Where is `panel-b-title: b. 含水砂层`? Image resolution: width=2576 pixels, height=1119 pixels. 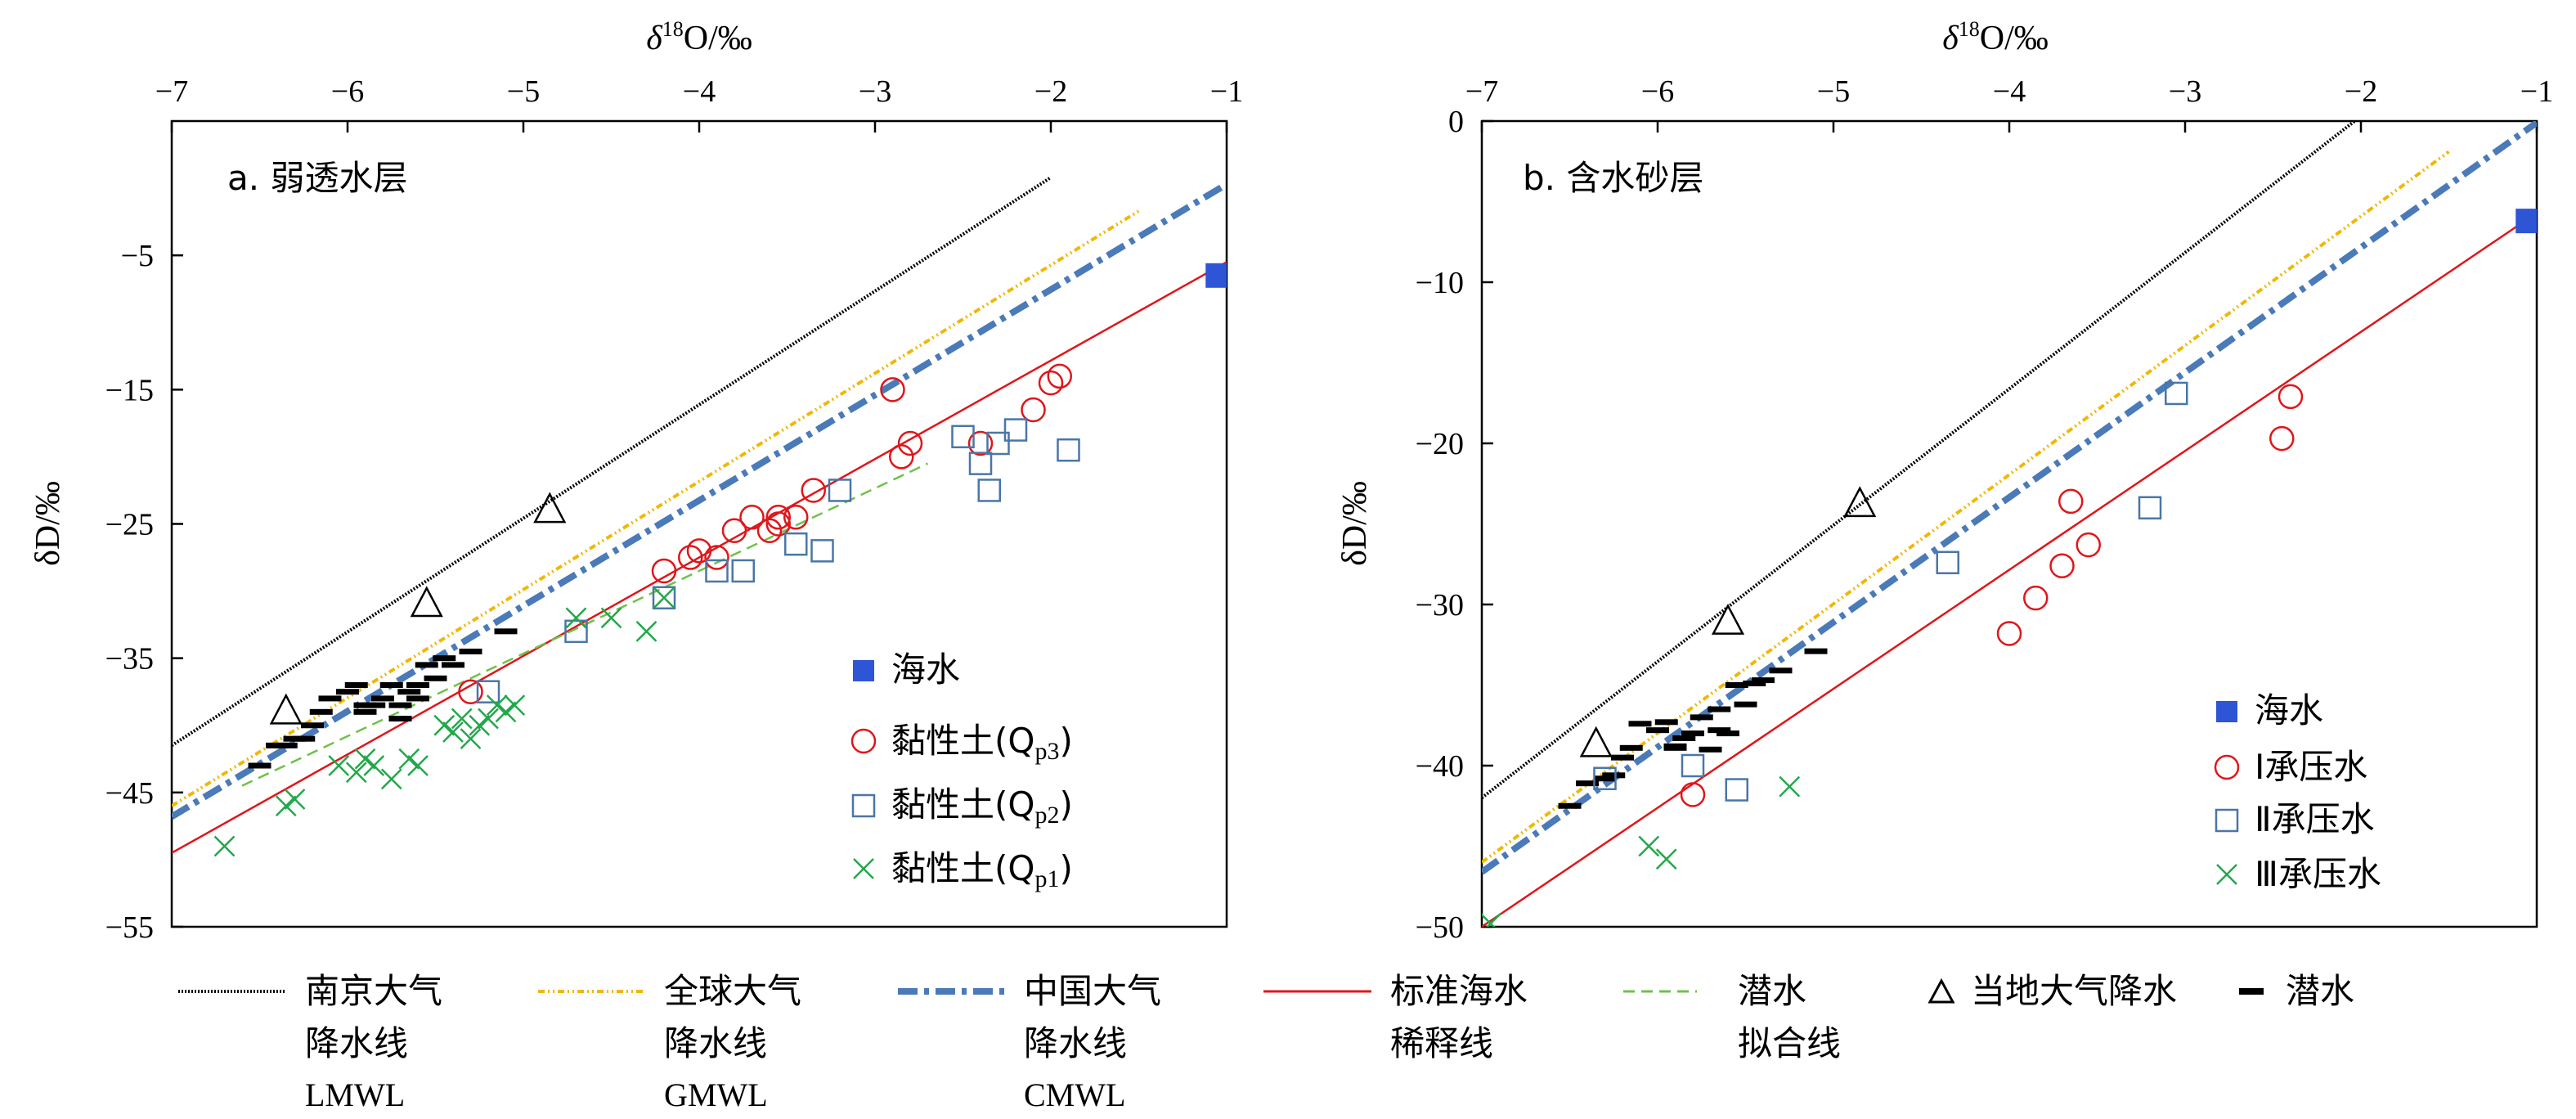
panel-b-title: b. 含水砂层 is located at coordinates (1613, 178).